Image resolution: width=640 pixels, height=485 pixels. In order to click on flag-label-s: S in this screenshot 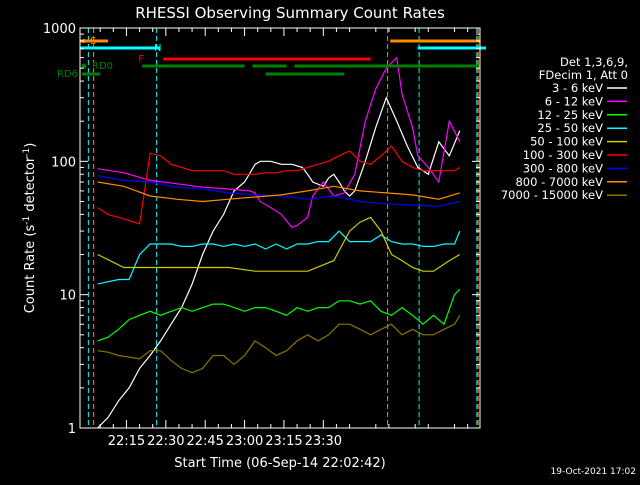, I will do `click(93, 41)`.